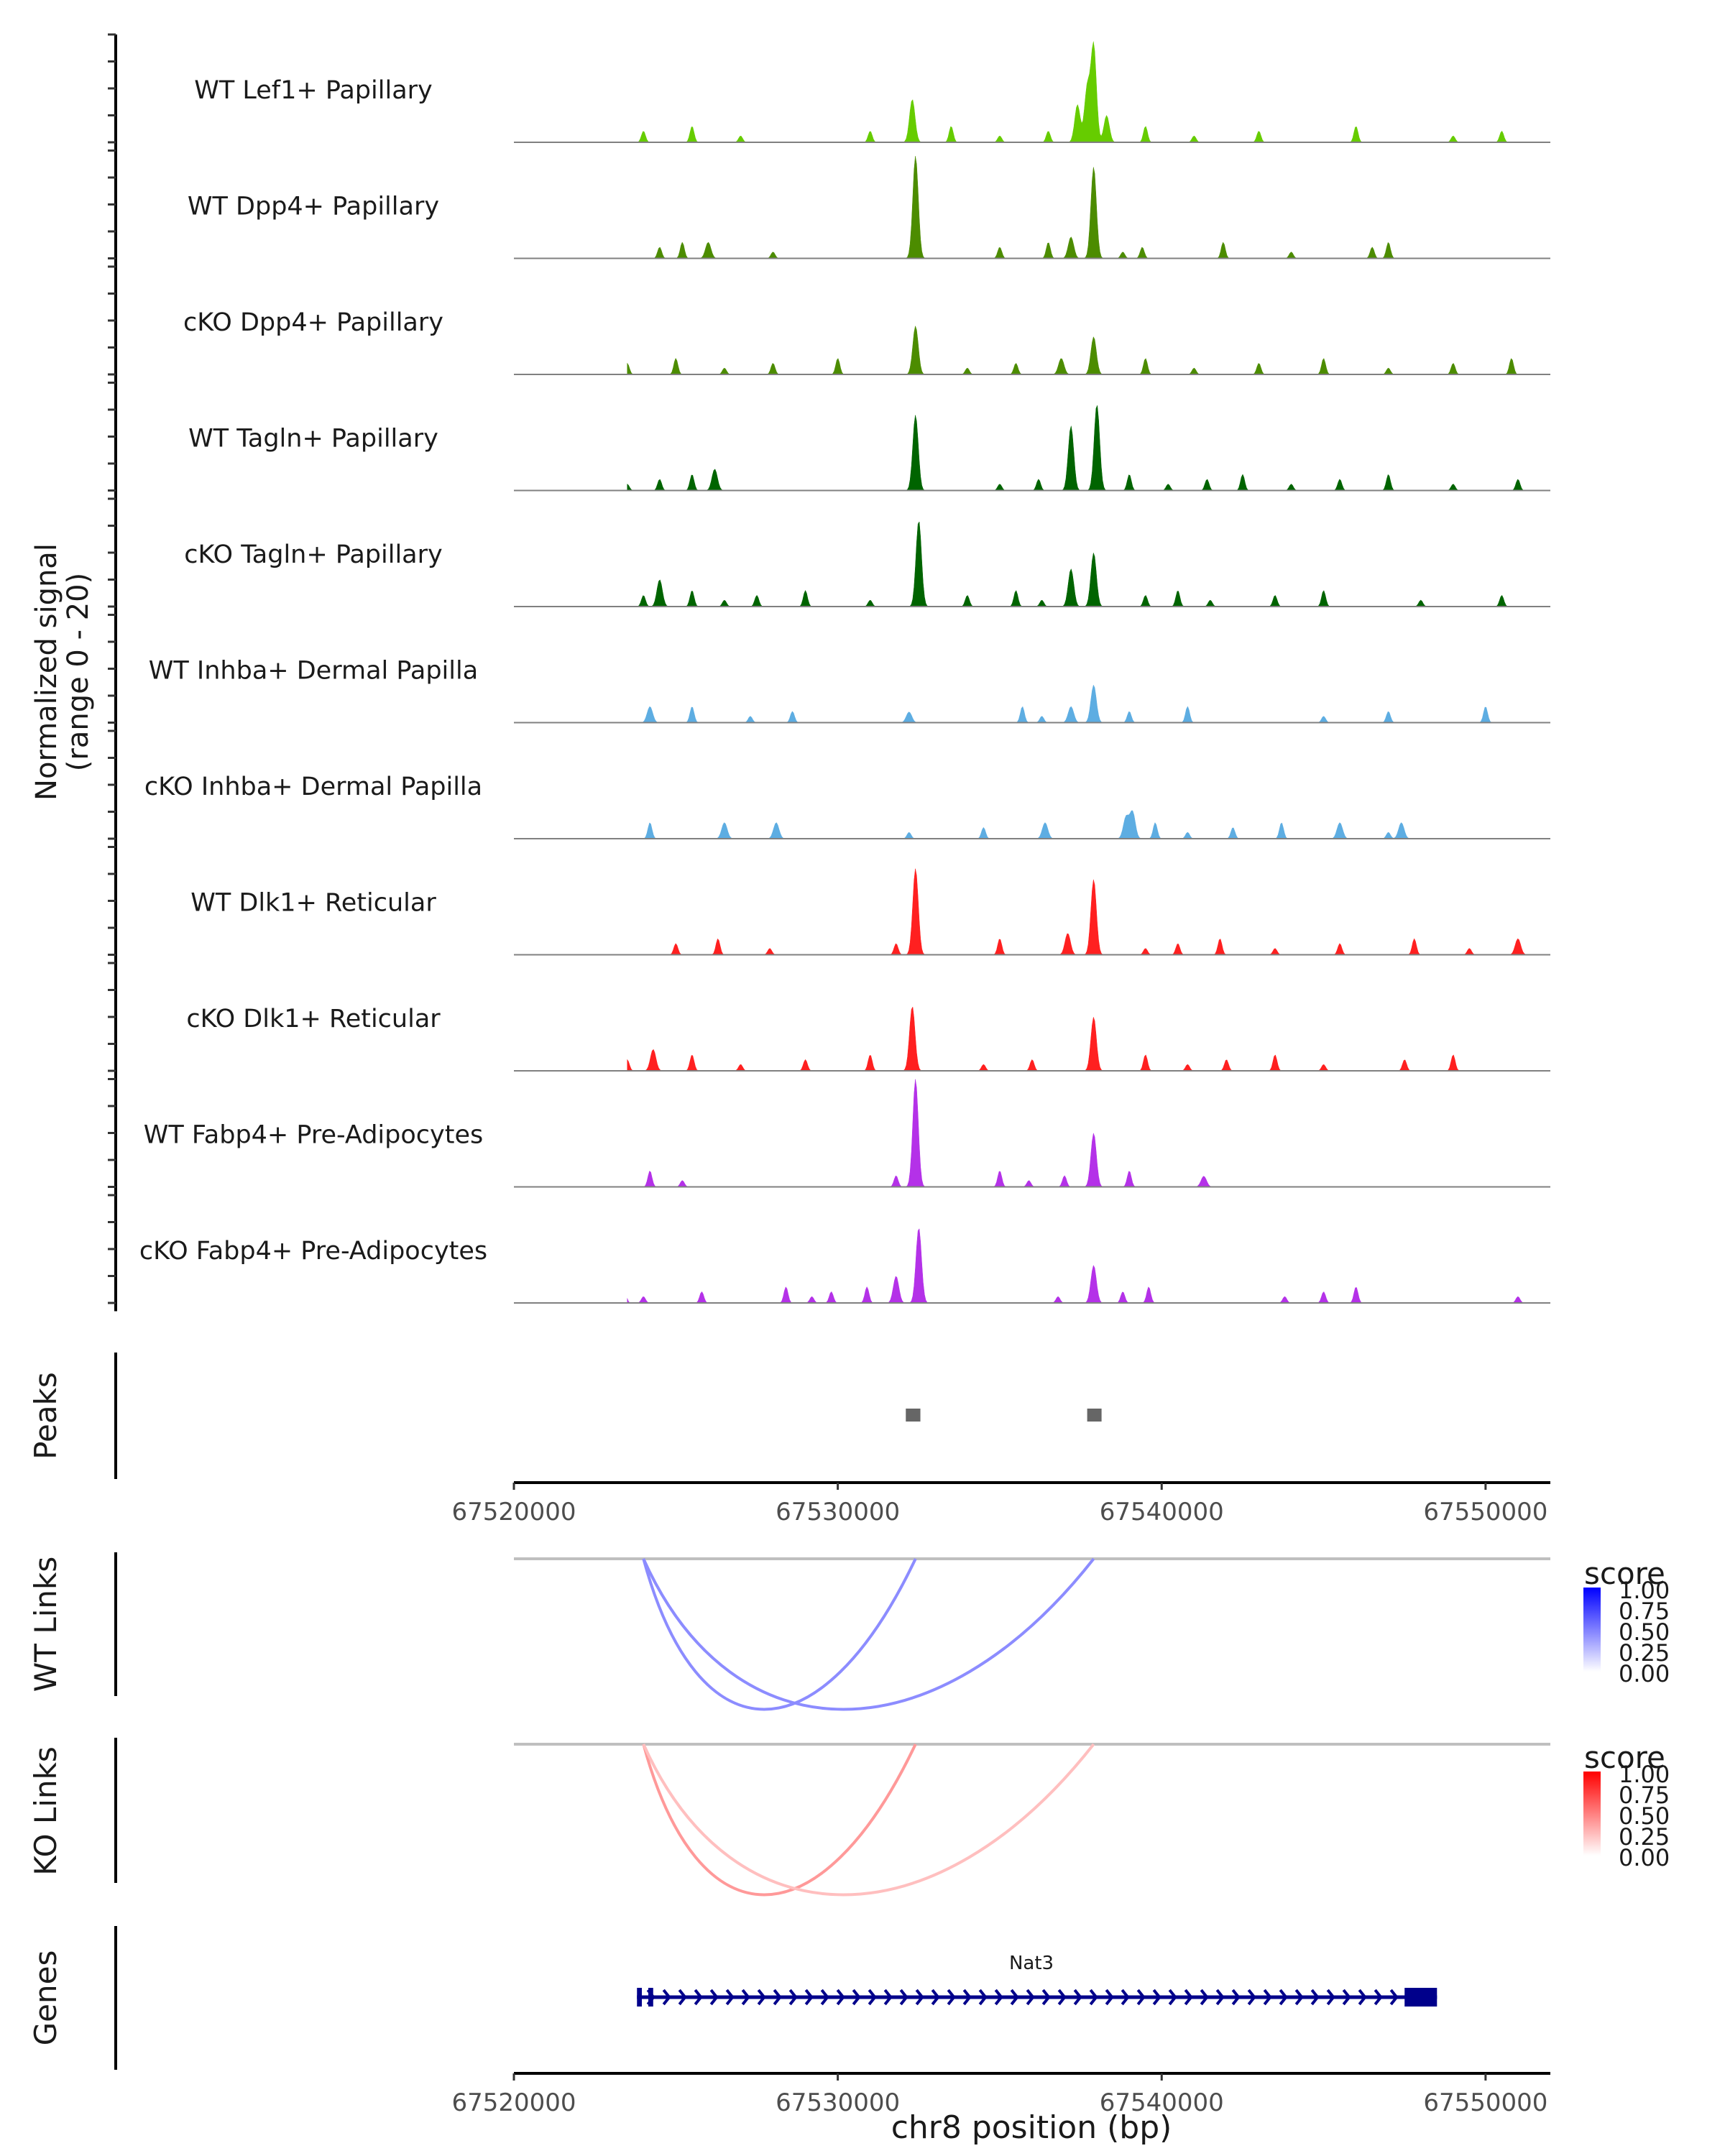  What do you see at coordinates (46, 672) in the screenshot?
I see `coverage-ylabel-line1: Normalized signal` at bounding box center [46, 672].